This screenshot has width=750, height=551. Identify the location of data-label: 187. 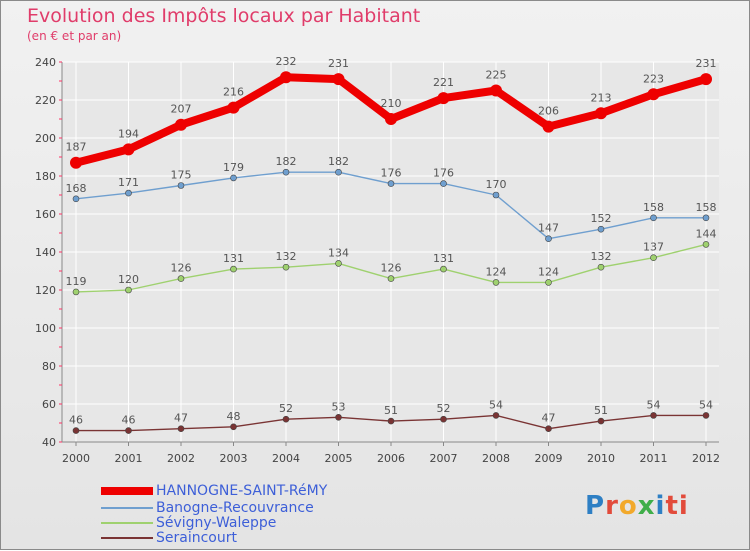
(76, 147).